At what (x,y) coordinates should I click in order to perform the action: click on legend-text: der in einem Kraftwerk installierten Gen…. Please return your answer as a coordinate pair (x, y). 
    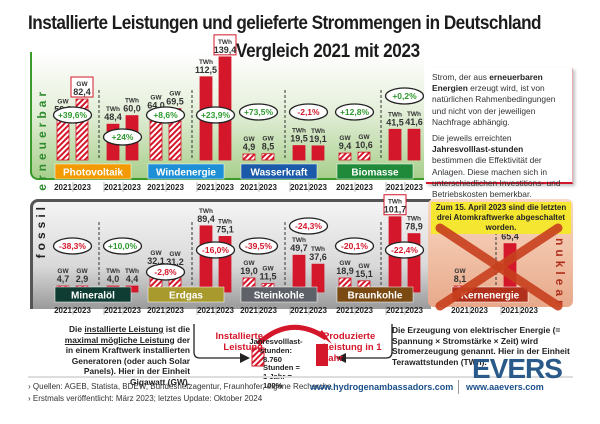
    Looking at the image, I should click on (127, 360).